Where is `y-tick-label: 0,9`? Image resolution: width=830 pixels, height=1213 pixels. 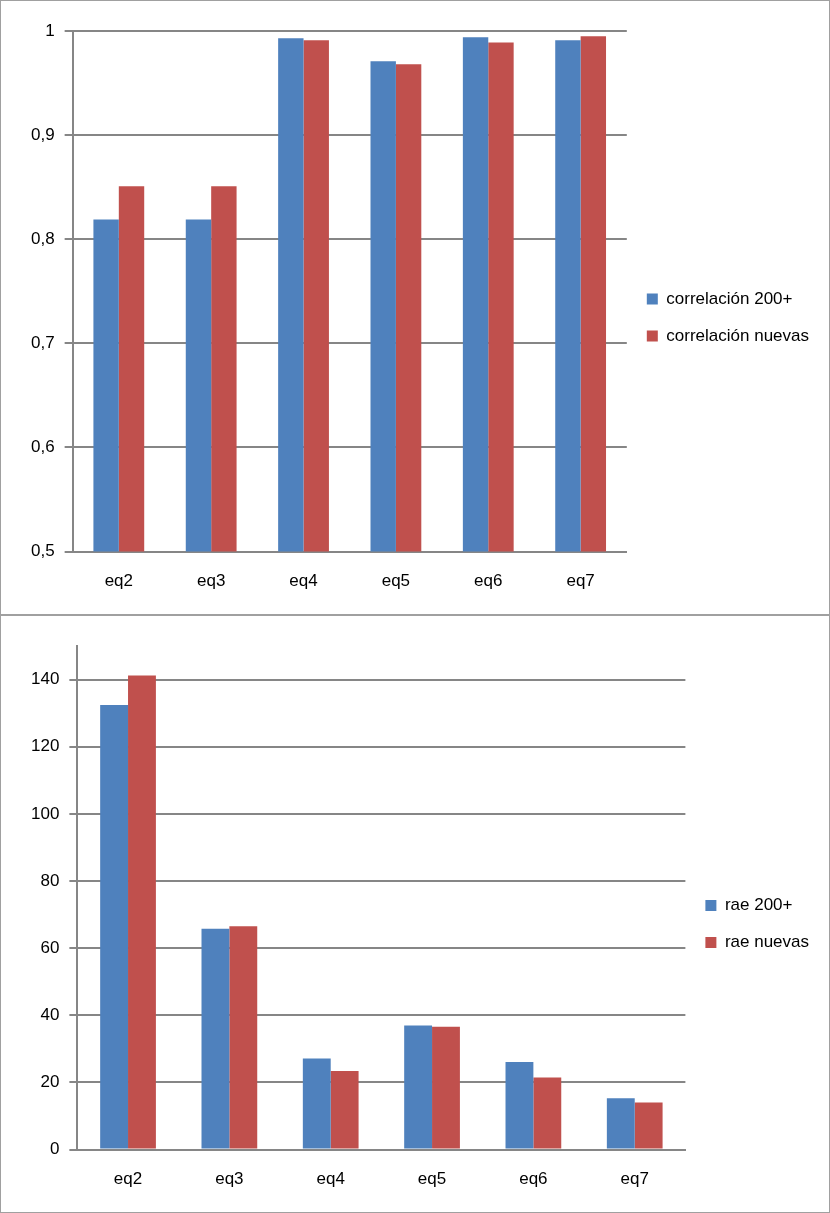 y-tick-label: 0,9 is located at coordinates (42, 134).